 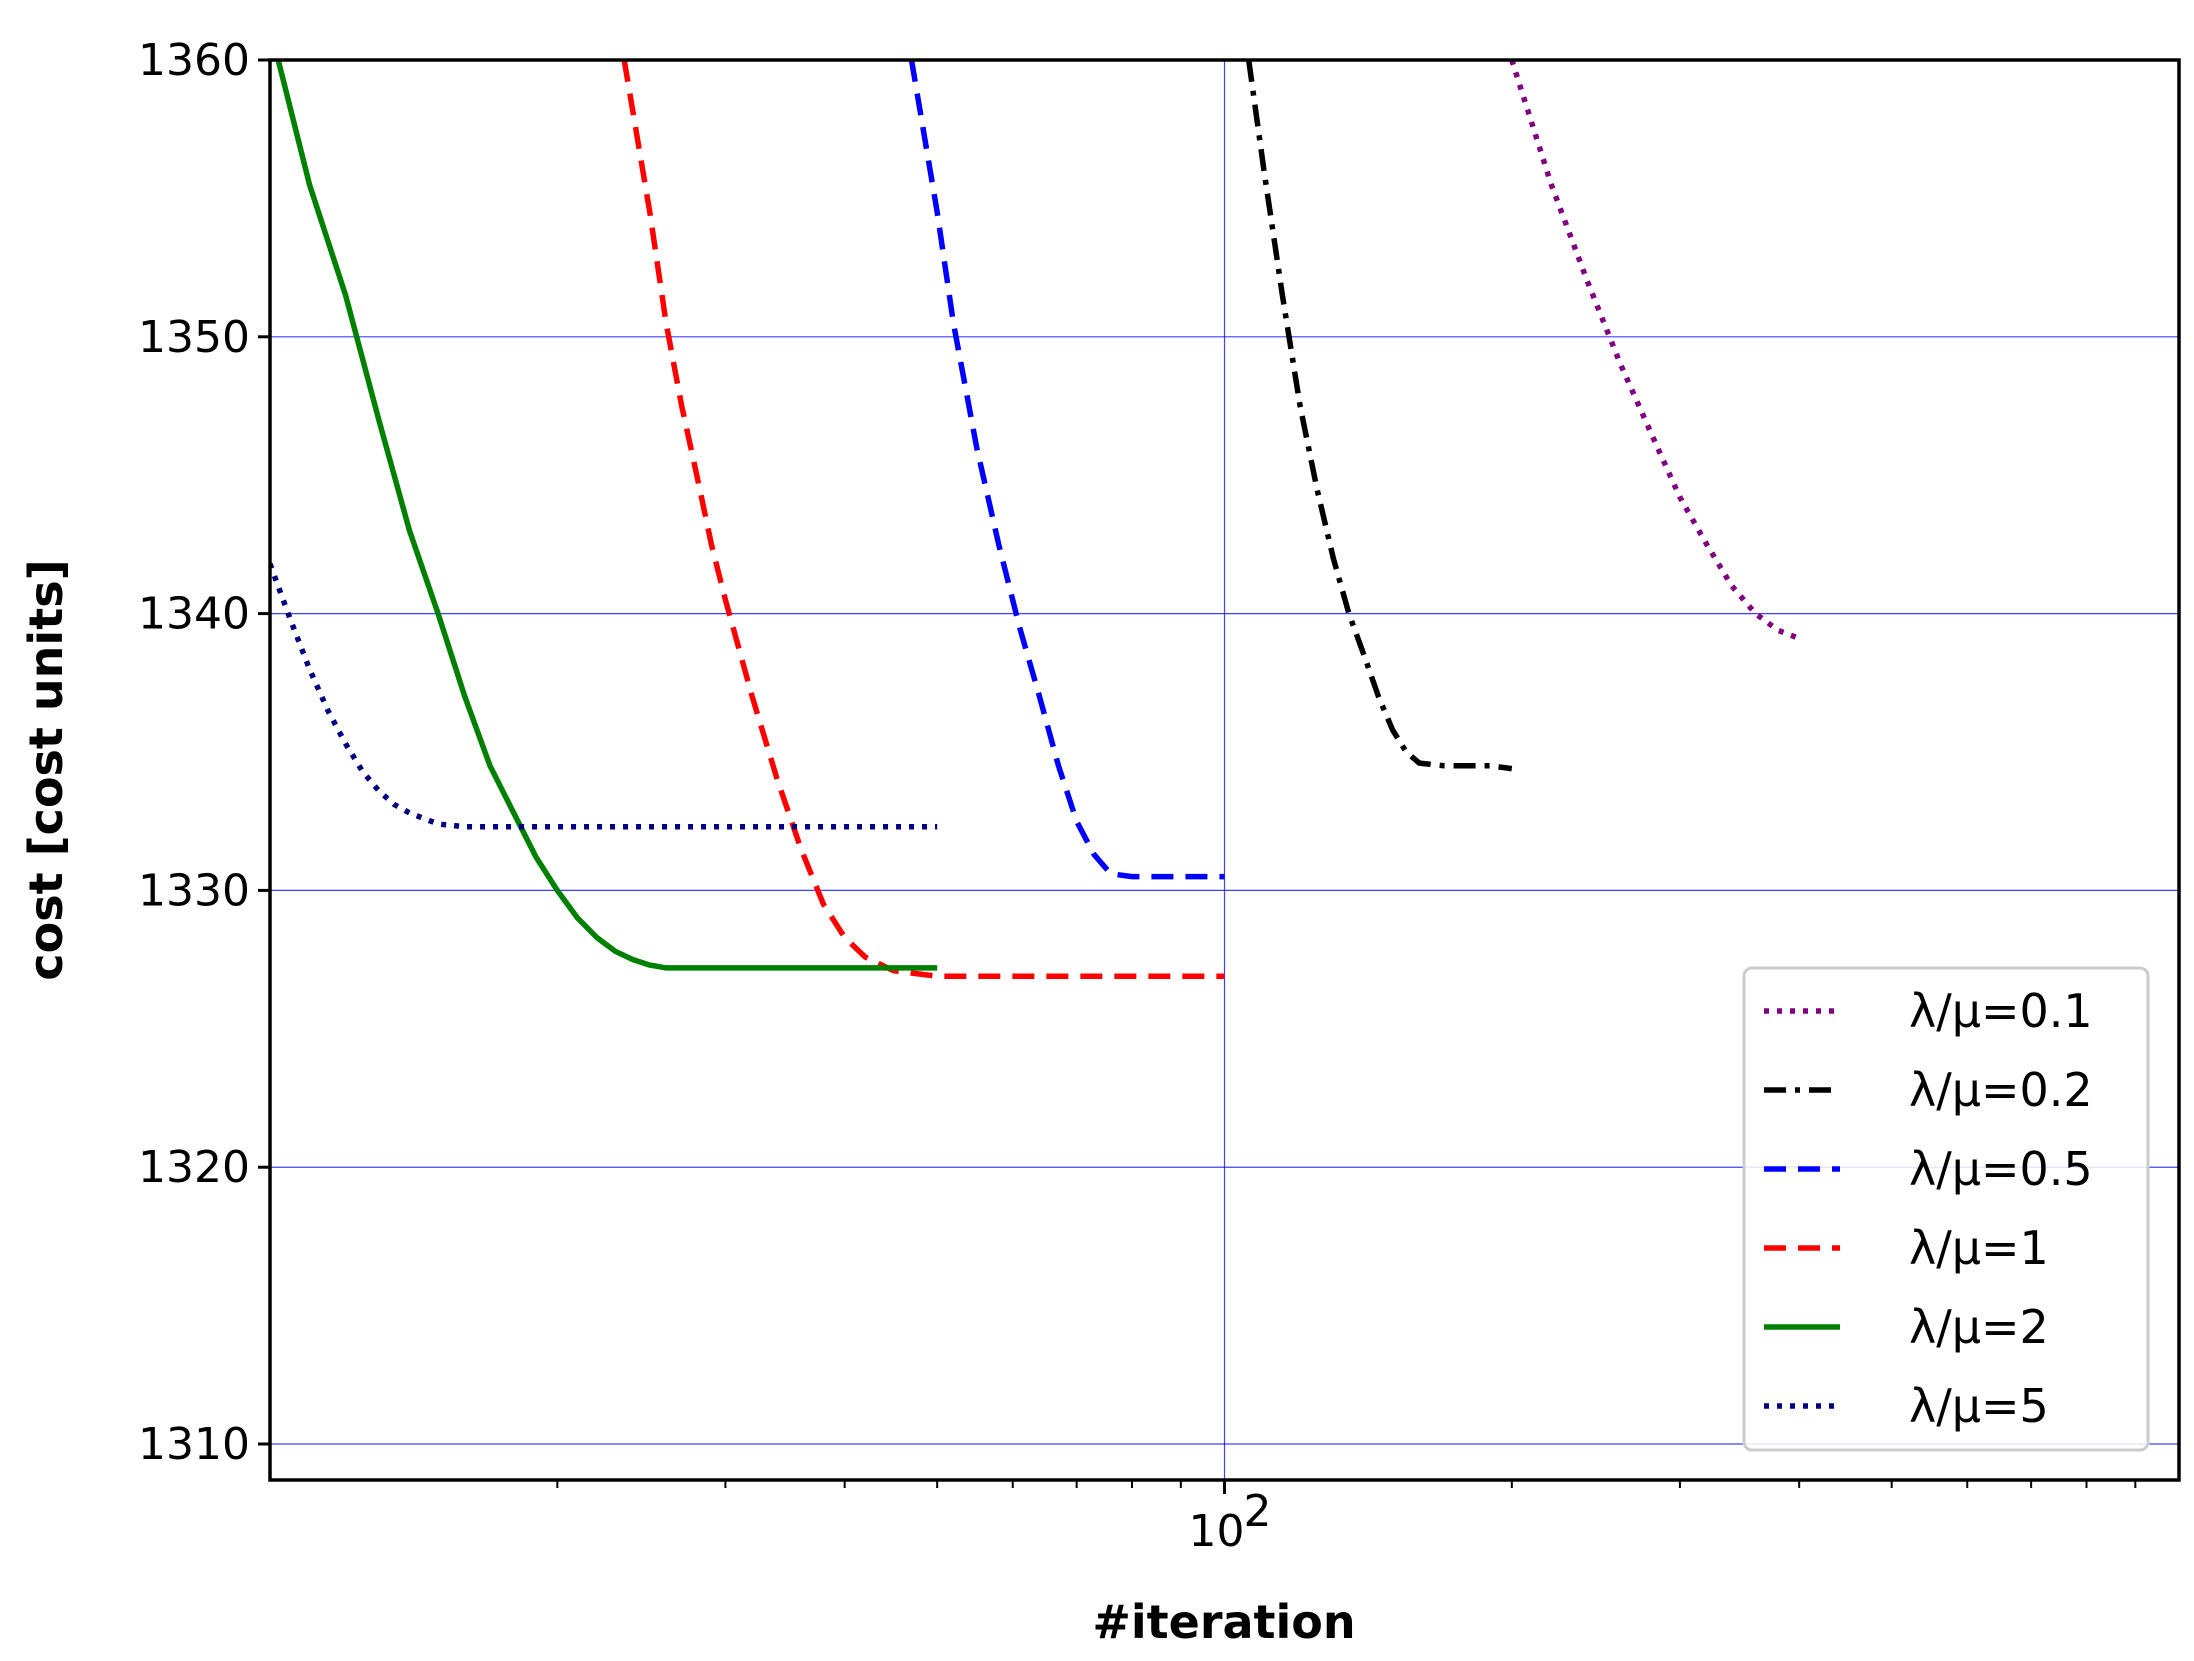 What do you see at coordinates (2001, 1011) in the screenshot?
I see `legend-label-1: λ/μ=0.1` at bounding box center [2001, 1011].